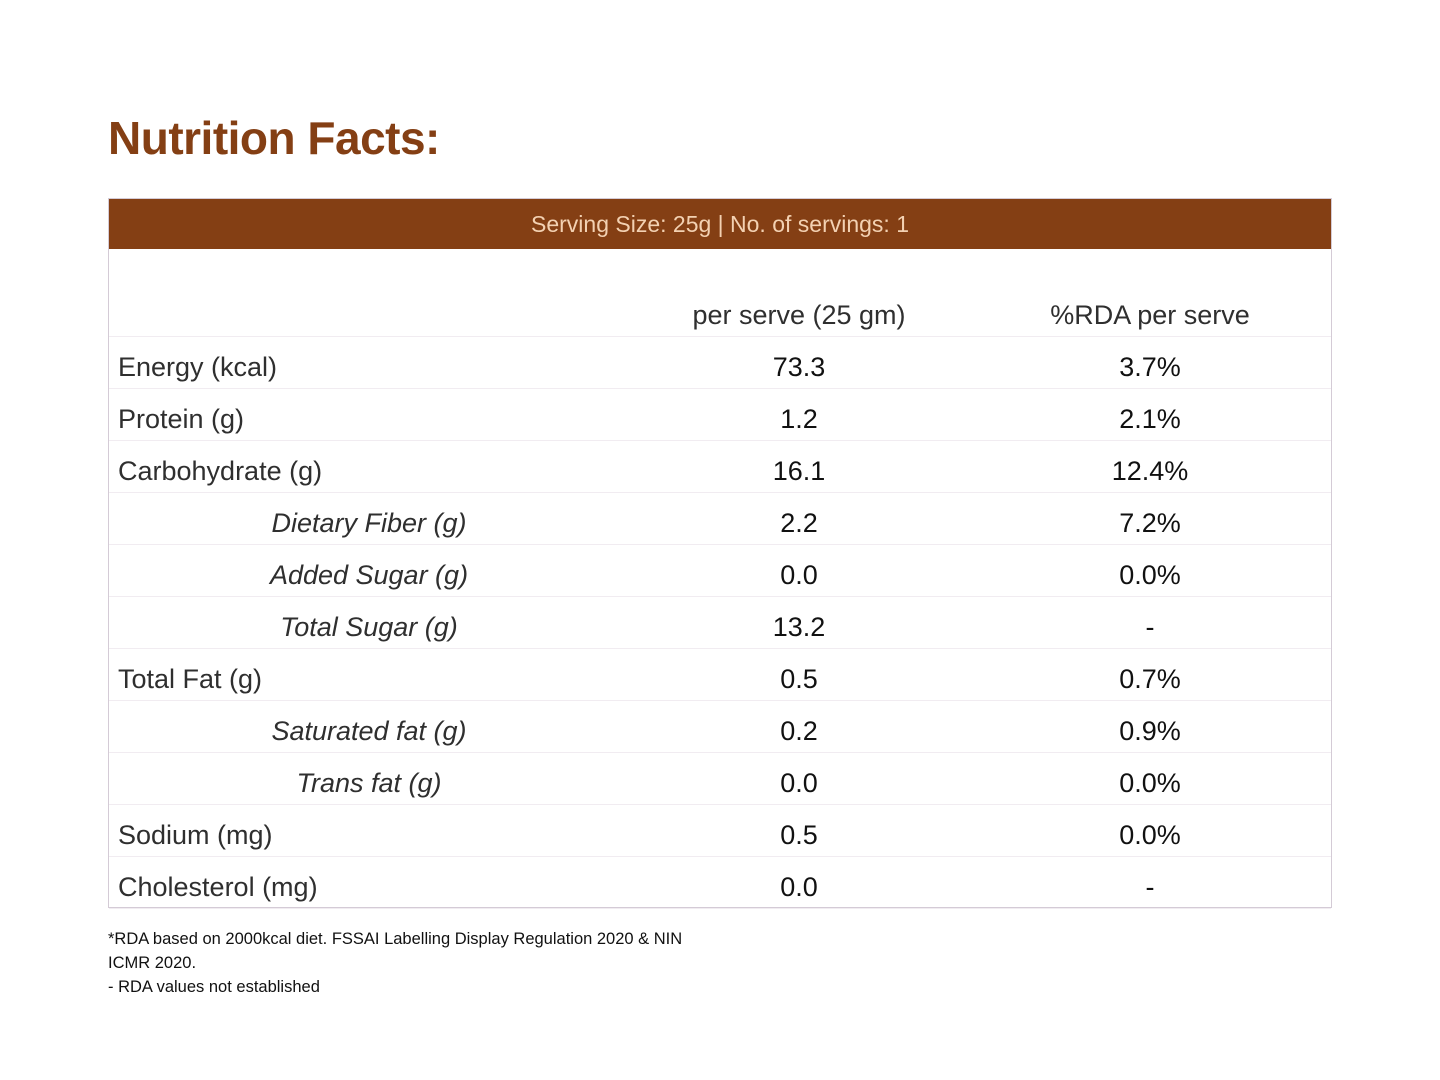 Image resolution: width=1440 pixels, height=1080 pixels. I want to click on header-per-serve: per serve (25 gm), so click(799, 315).